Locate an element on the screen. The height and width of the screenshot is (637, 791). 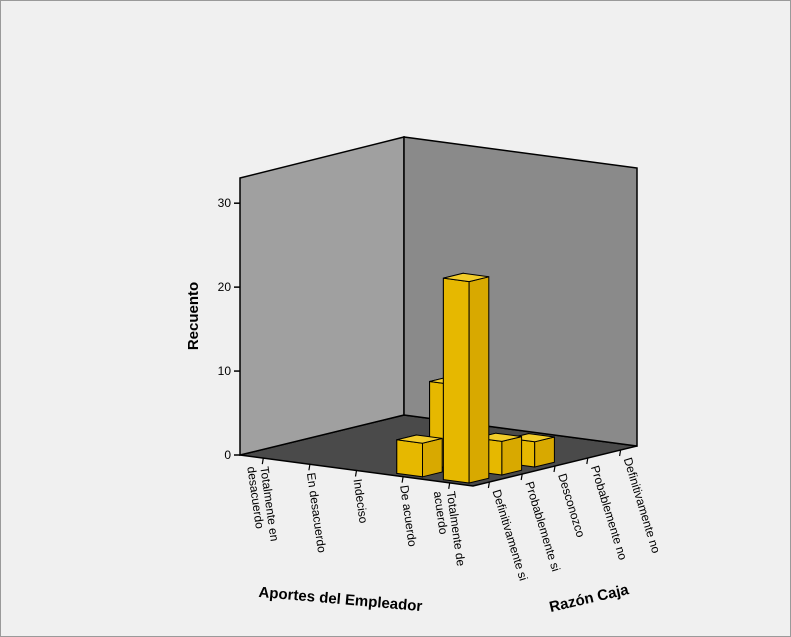
chart-left-wall is located at coordinates (322, 296).